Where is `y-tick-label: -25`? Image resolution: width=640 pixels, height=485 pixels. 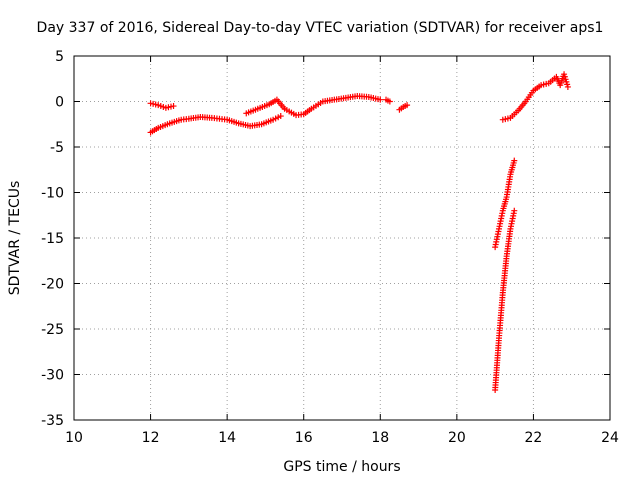
y-tick-label: -25 is located at coordinates (52, 330).